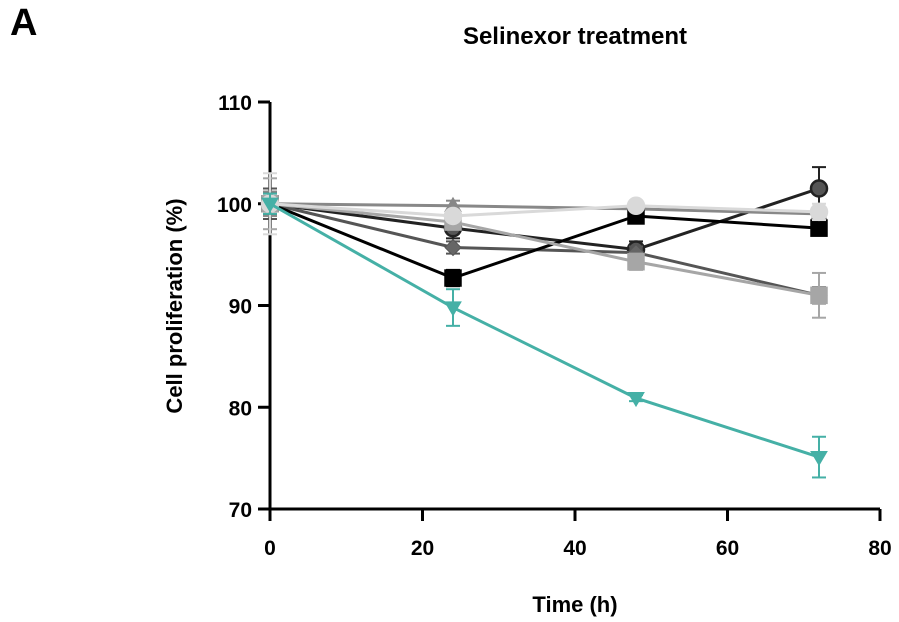 The image size is (899, 622). What do you see at coordinates (422, 548) in the screenshot?
I see `x-tick-label: 20` at bounding box center [422, 548].